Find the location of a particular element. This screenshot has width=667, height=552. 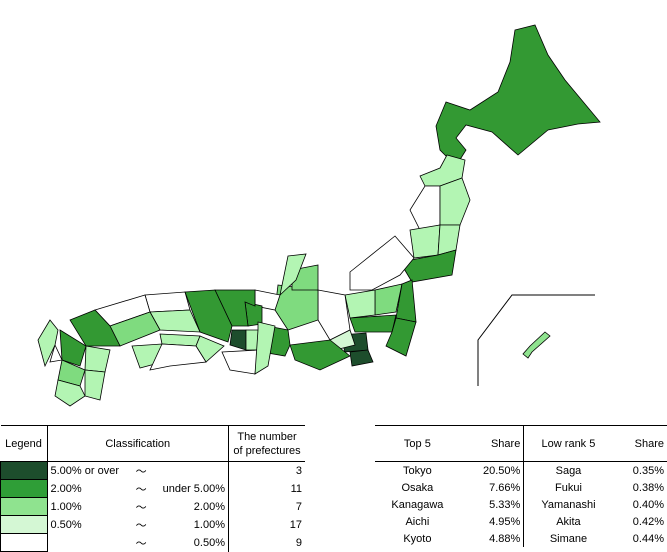

rank-row: Tokyo 20.50% Saga 0.35% is located at coordinates (521, 470).